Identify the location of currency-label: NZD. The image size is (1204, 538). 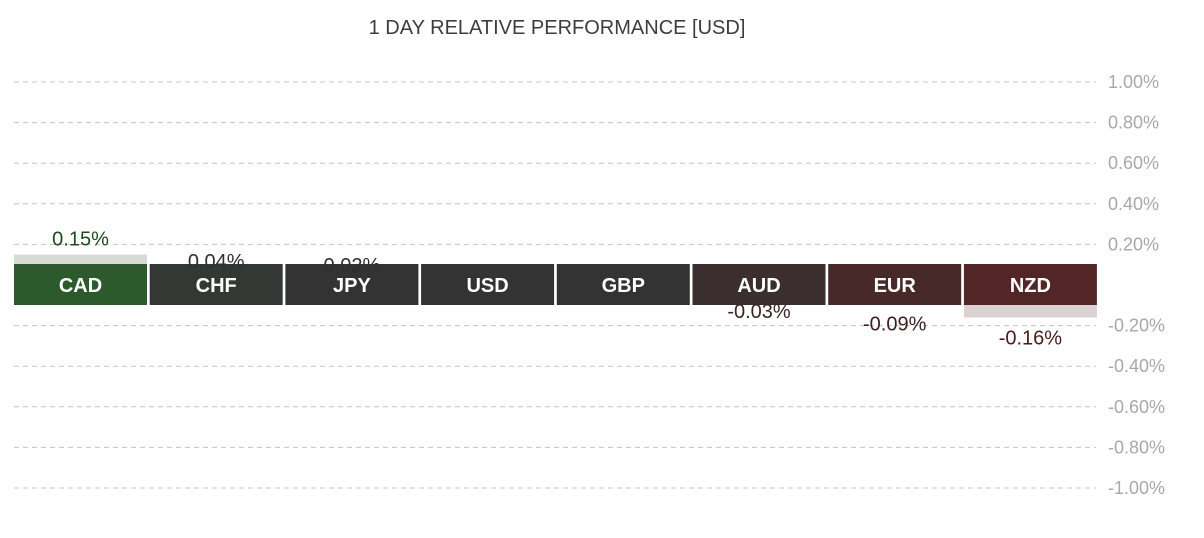
(1030, 286).